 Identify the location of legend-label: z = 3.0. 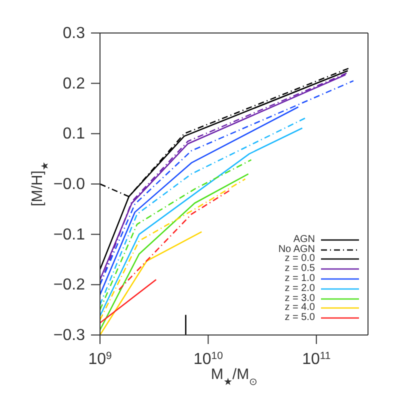
(299, 298).